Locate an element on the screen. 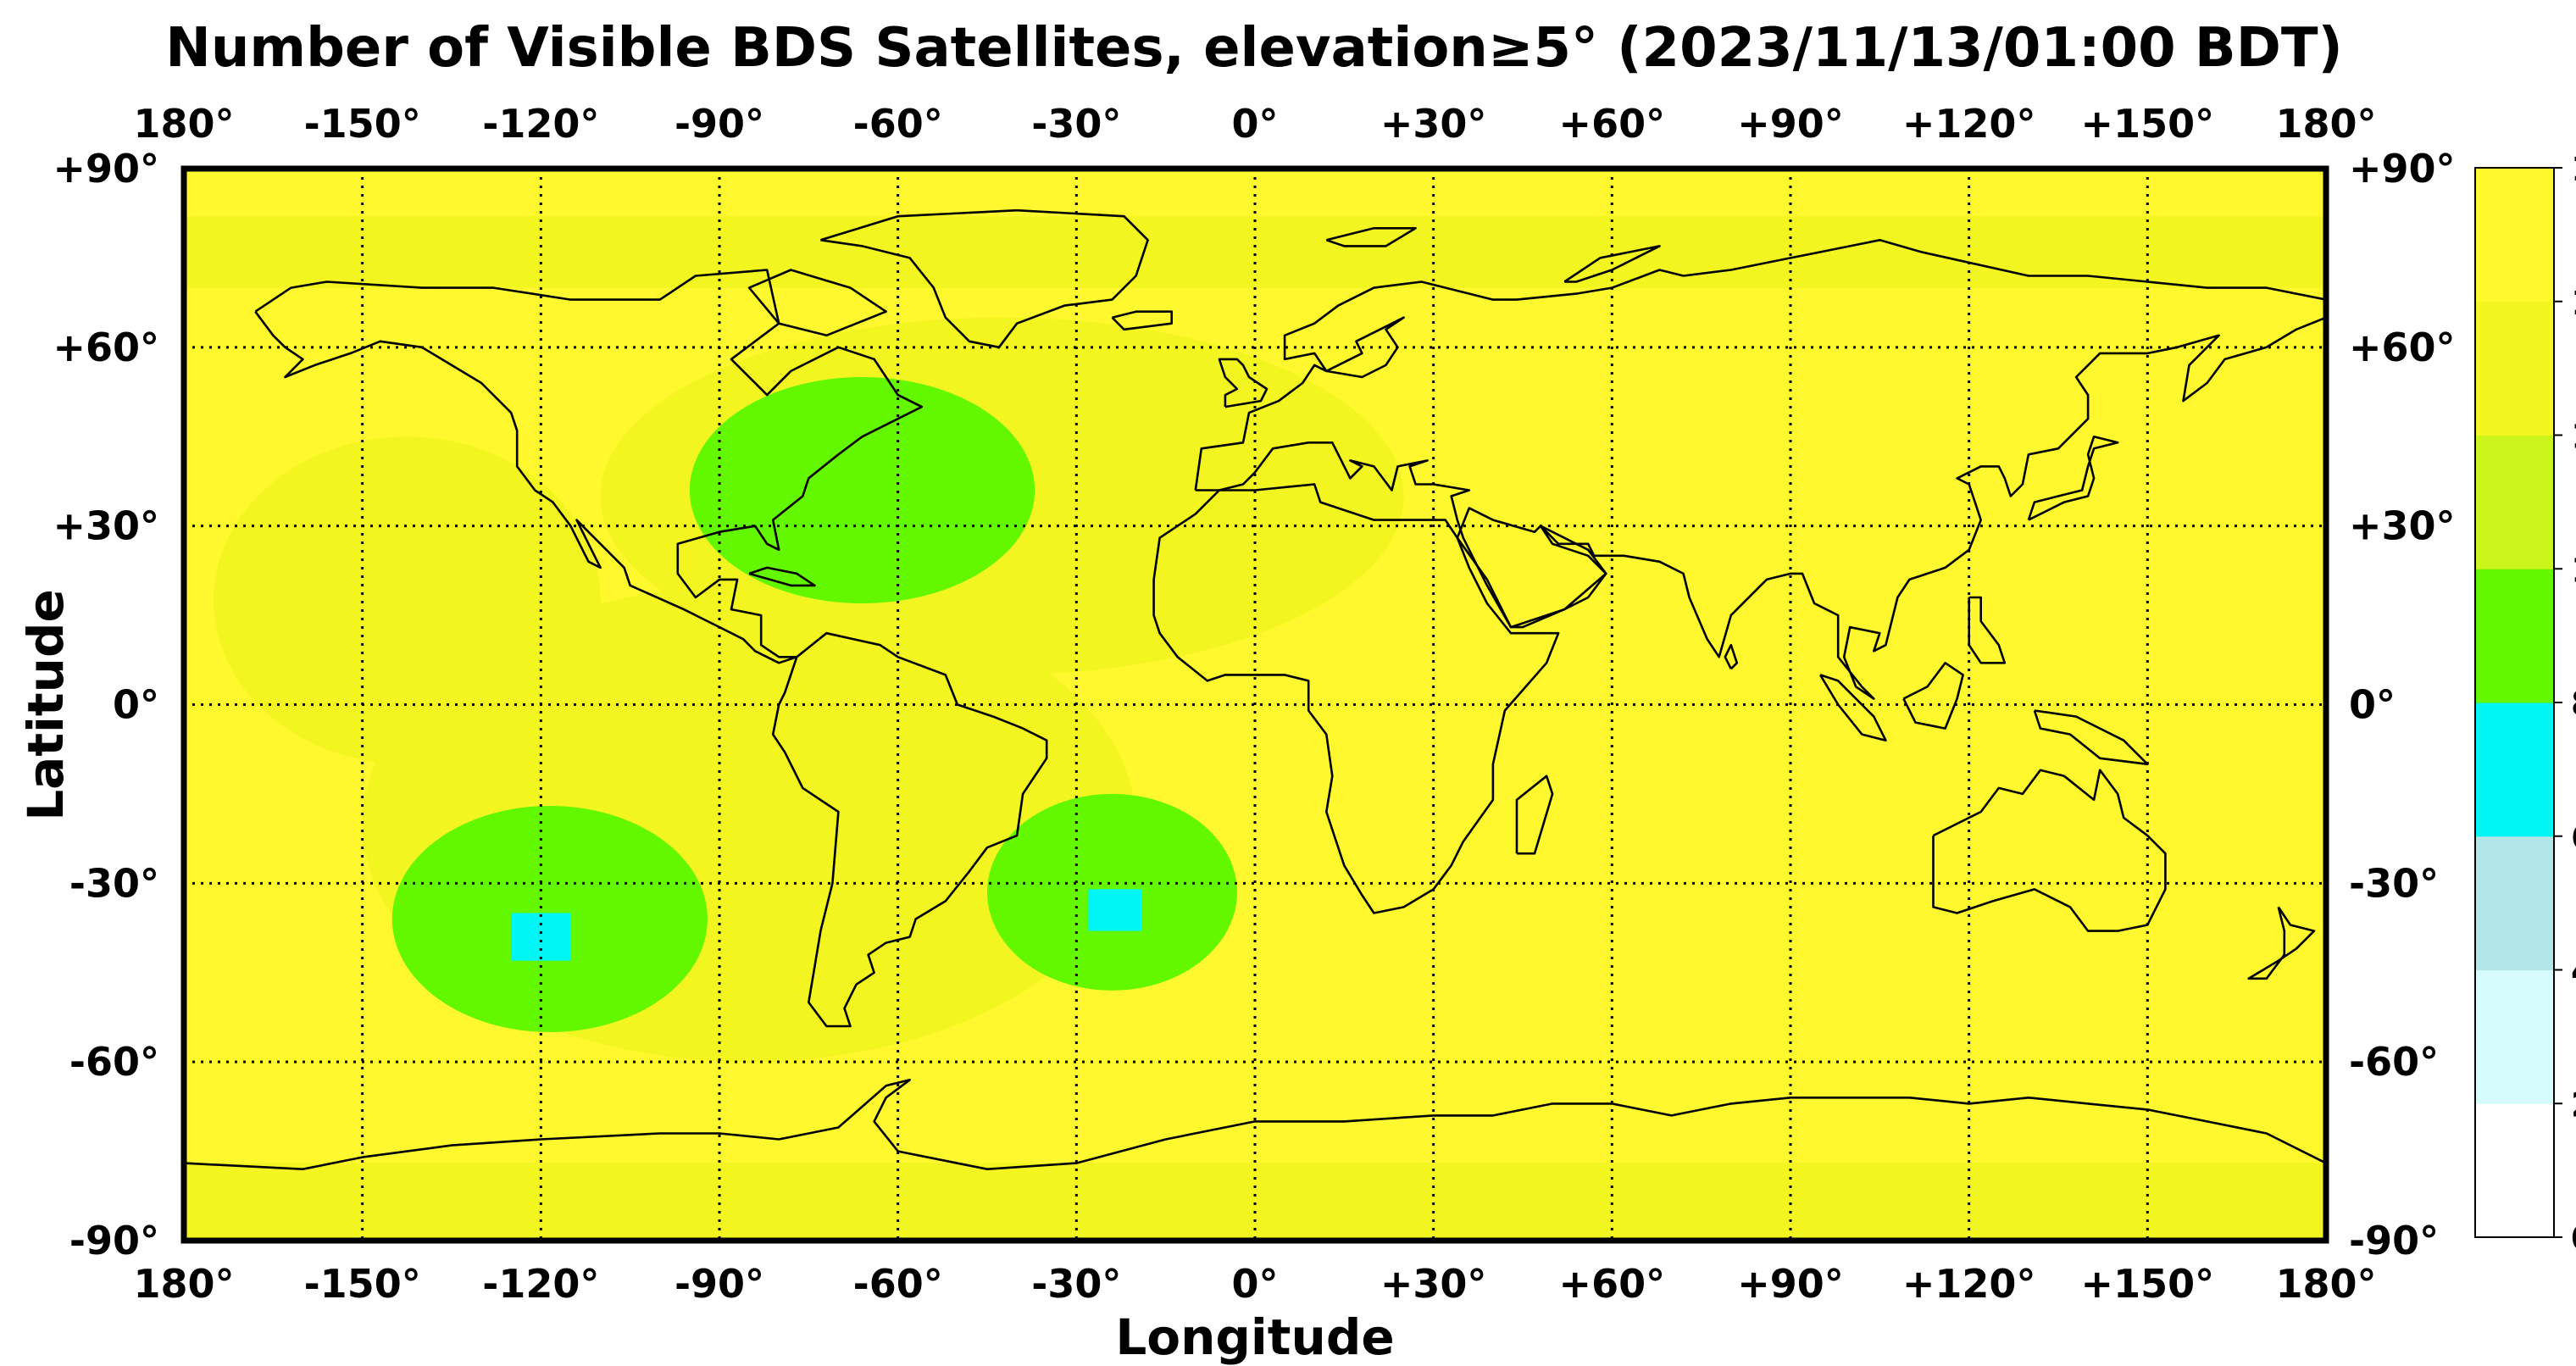  colorbar-tick-label: 12 is located at coordinates (2573, 437).